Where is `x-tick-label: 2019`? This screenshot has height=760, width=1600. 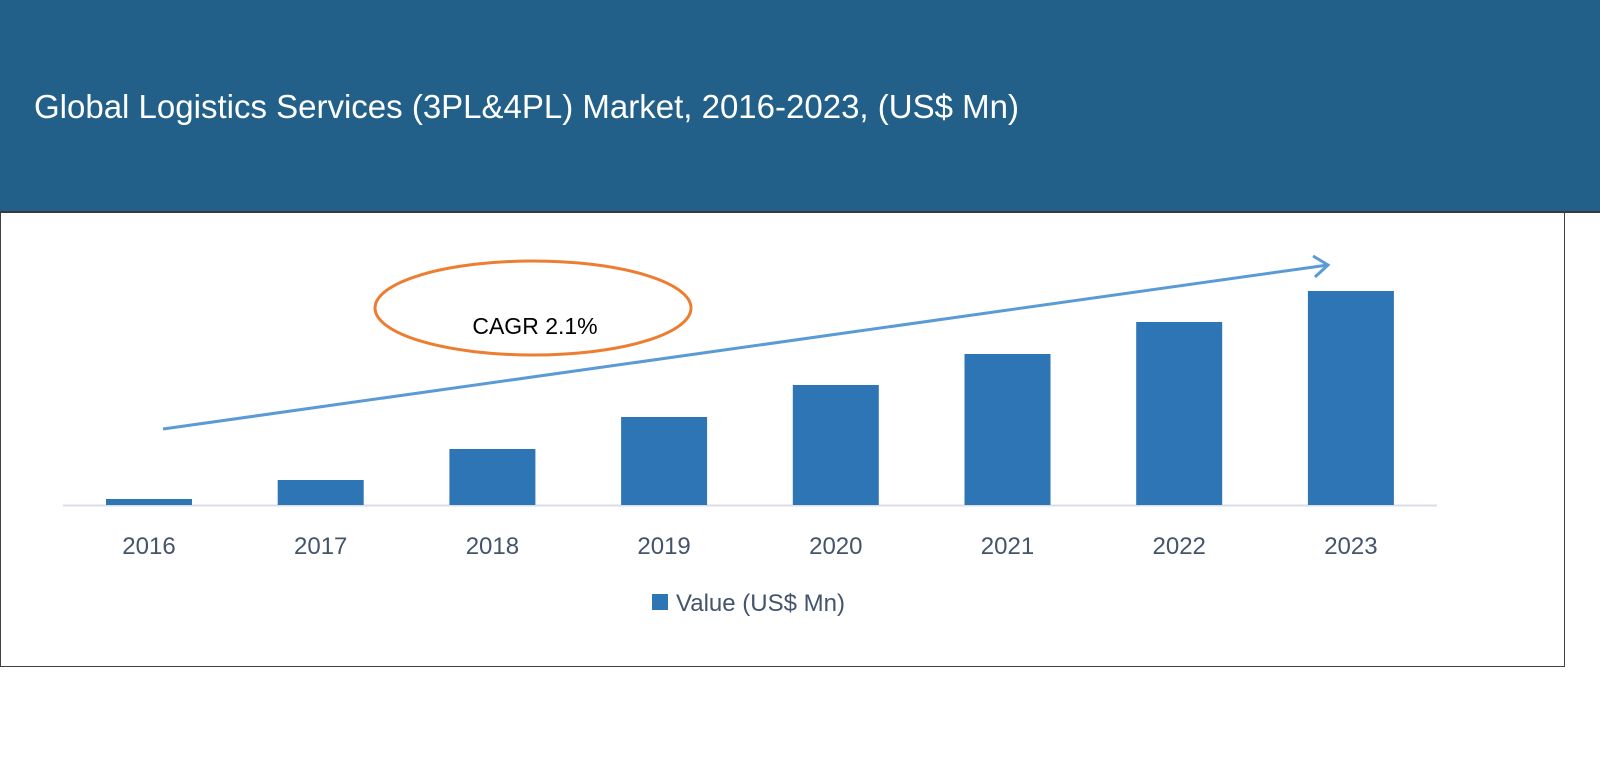 x-tick-label: 2019 is located at coordinates (663, 546).